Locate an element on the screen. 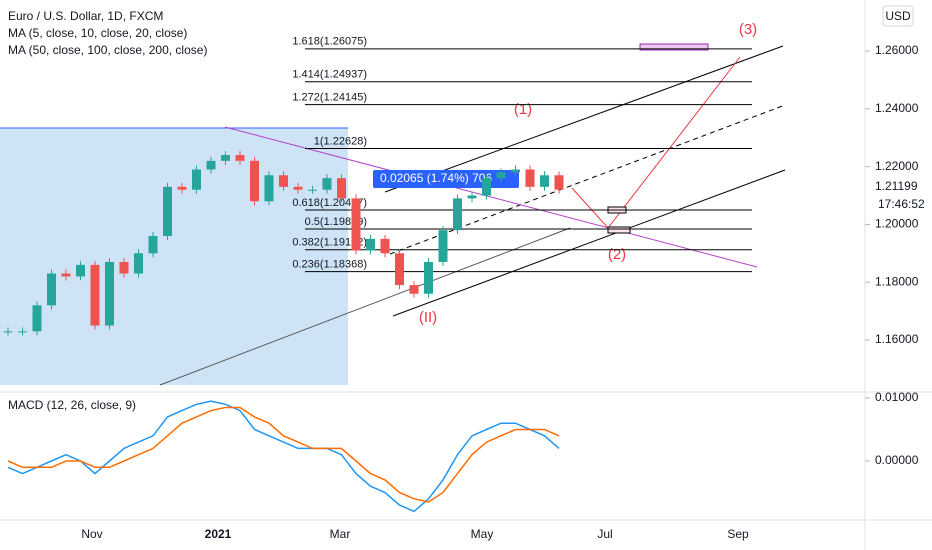 The image size is (932, 550). macd-label: 0.01000 is located at coordinates (897, 397).